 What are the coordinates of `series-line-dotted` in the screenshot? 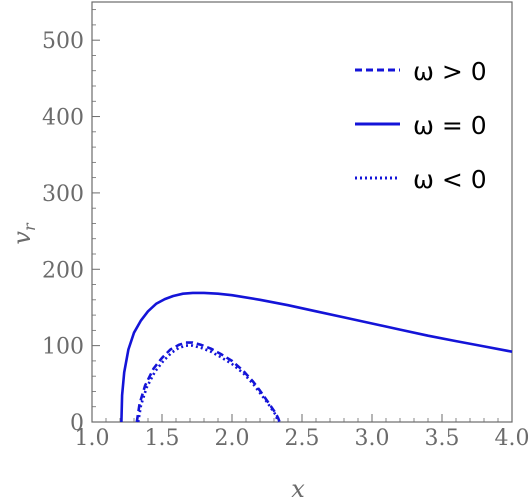 It's located at (208, 383).